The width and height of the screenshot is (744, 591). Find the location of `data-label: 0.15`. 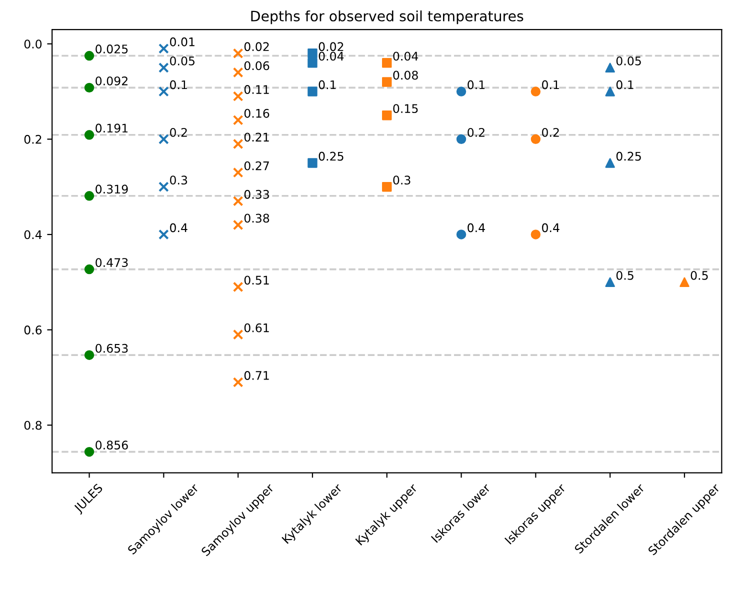

data-label: 0.15 is located at coordinates (405, 109).